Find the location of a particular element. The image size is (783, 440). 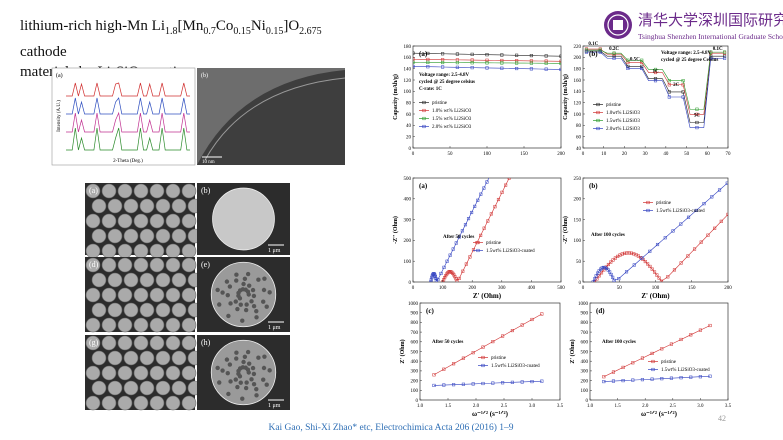

panel-label: (a) is located at coordinates (93, 190).